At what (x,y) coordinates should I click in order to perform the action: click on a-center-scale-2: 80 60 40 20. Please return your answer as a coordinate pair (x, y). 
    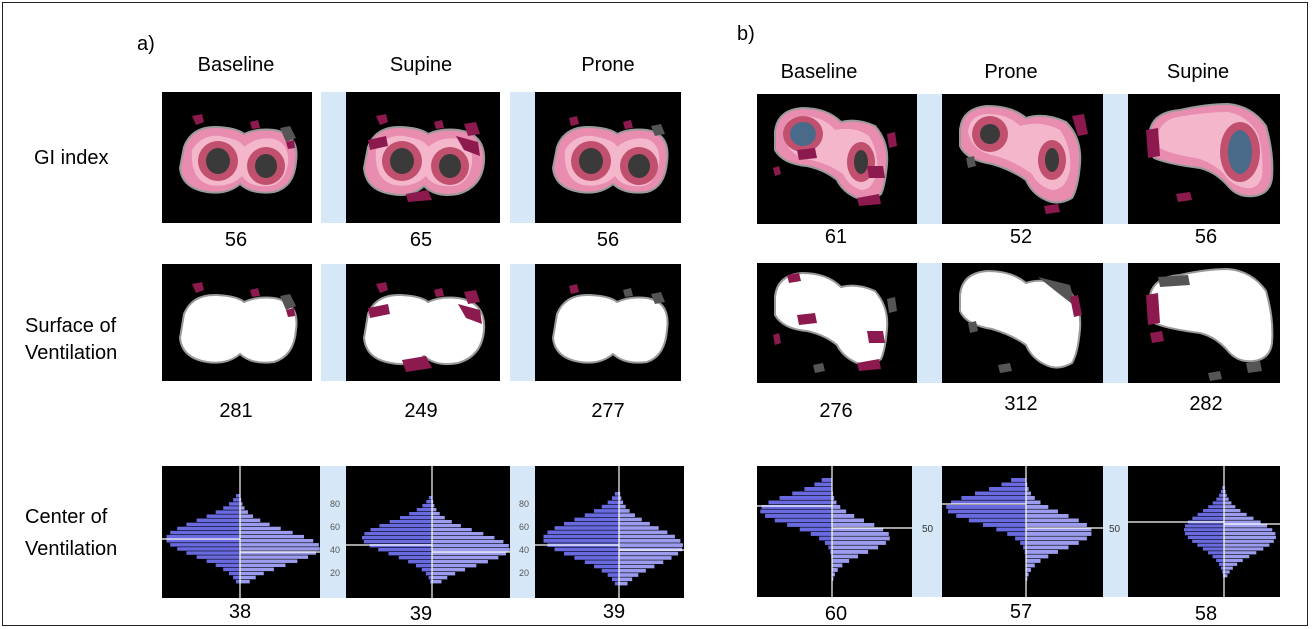
    Looking at the image, I should click on (522, 532).